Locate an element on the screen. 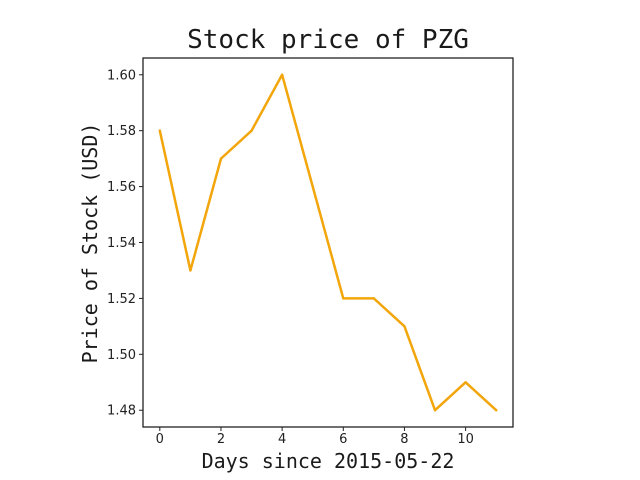 The image size is (640, 480). y-tick-label: 1.56 is located at coordinates (121, 187).